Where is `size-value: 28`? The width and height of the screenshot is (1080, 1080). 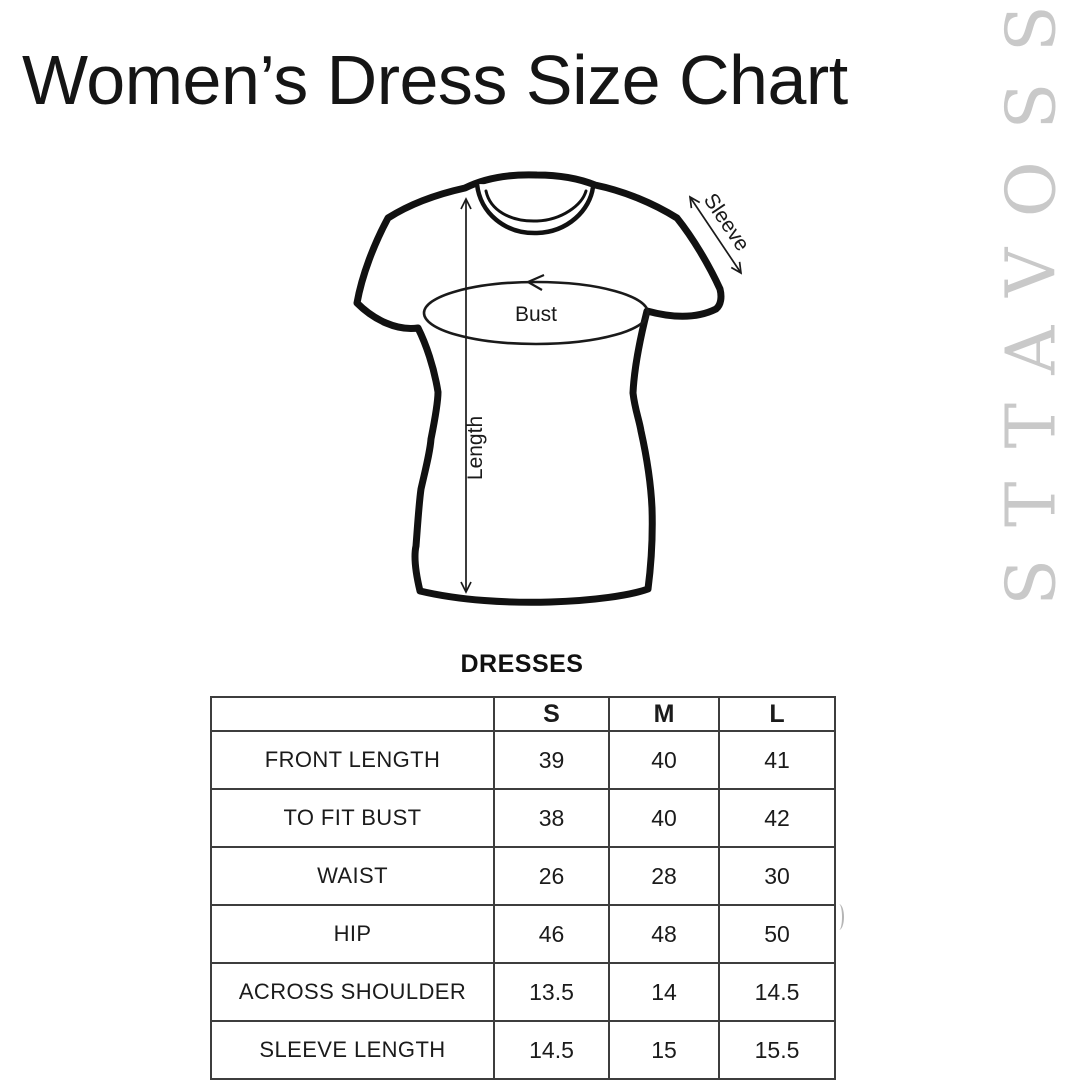
size-value: 28 is located at coordinates (664, 876).